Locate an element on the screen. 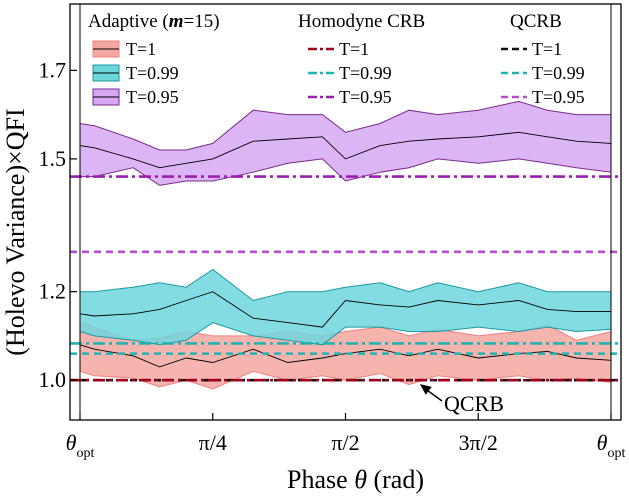 The height and width of the screenshot is (497, 629). legend-label-qcrb-0: T=1 is located at coordinates (547, 49).